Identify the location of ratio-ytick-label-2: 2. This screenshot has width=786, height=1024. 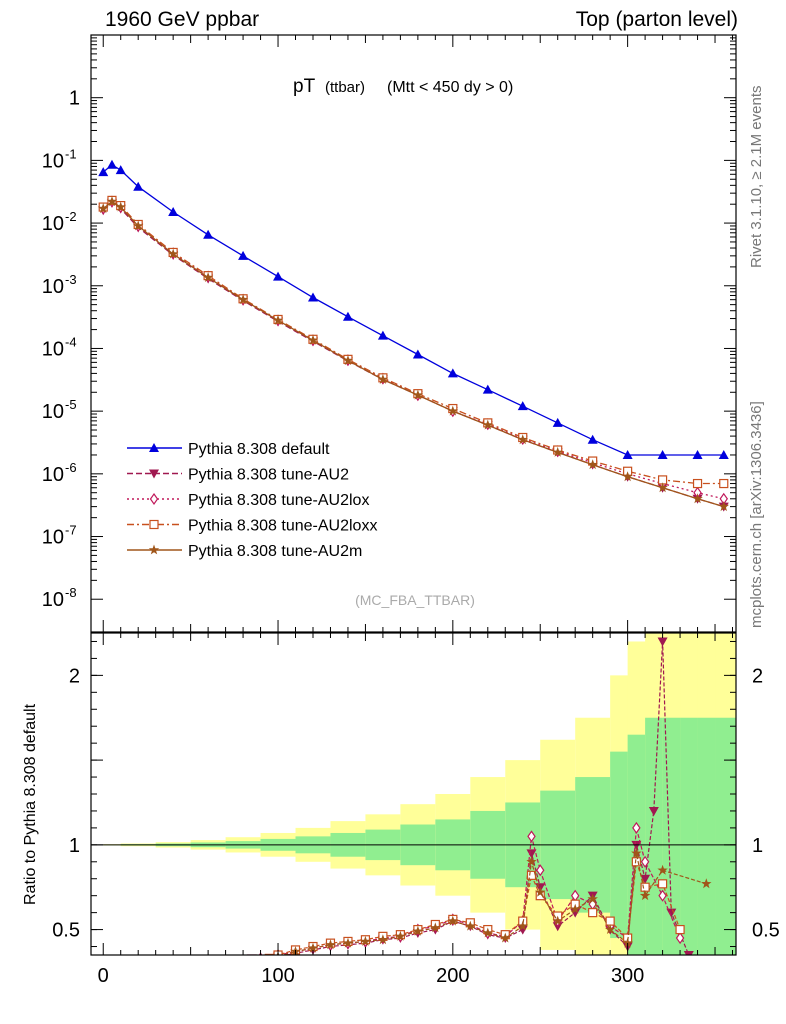
(74, 676).